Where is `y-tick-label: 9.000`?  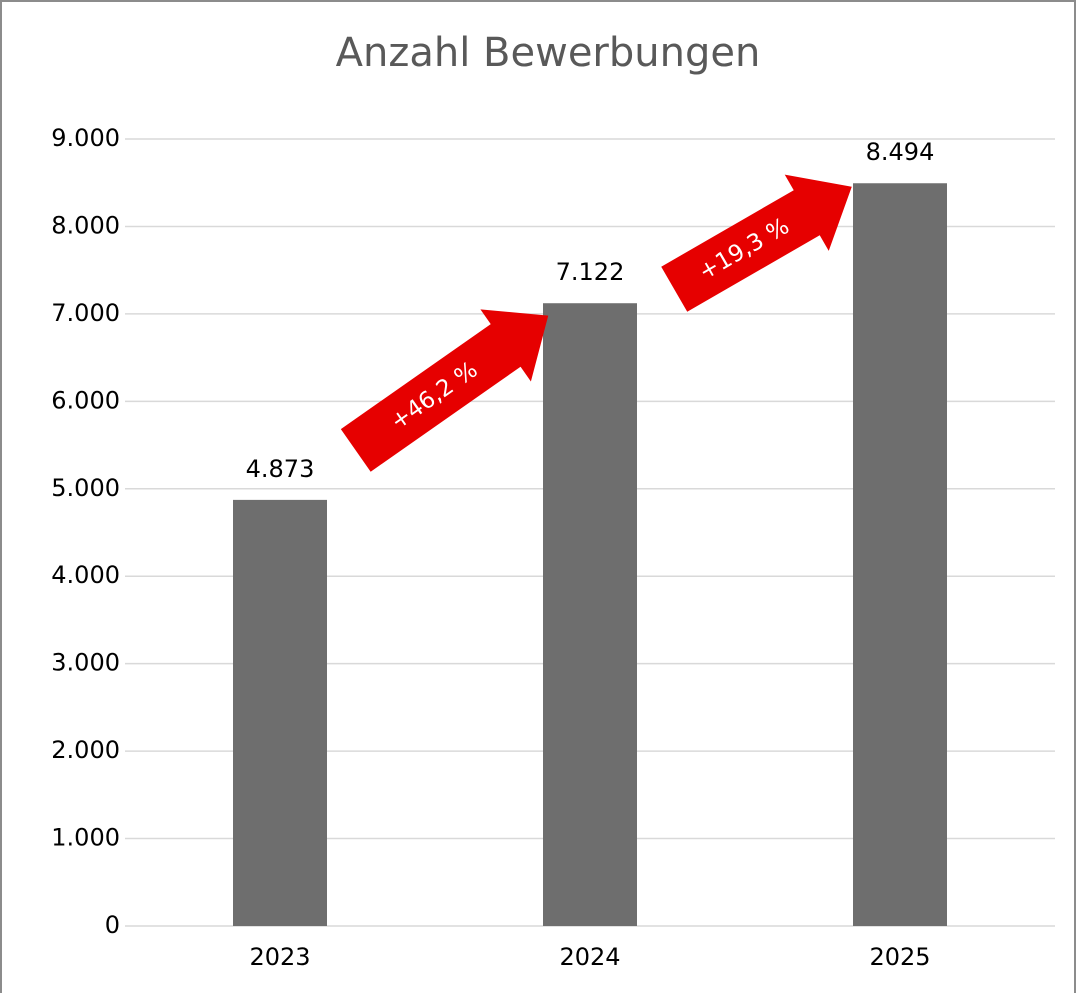 y-tick-label: 9.000 is located at coordinates (85, 138).